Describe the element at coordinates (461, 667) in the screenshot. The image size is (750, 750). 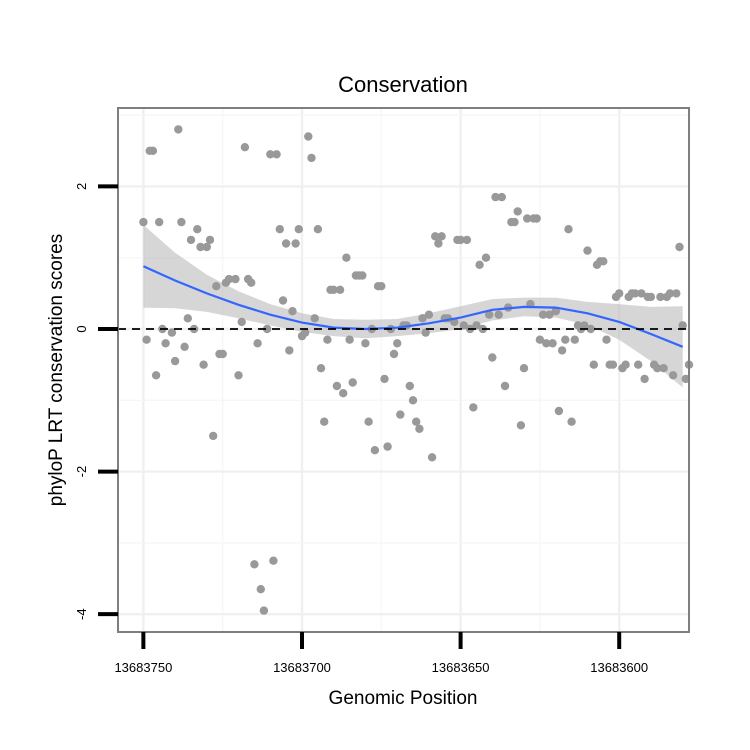
I see `x-tick-label: 13683650` at that location.